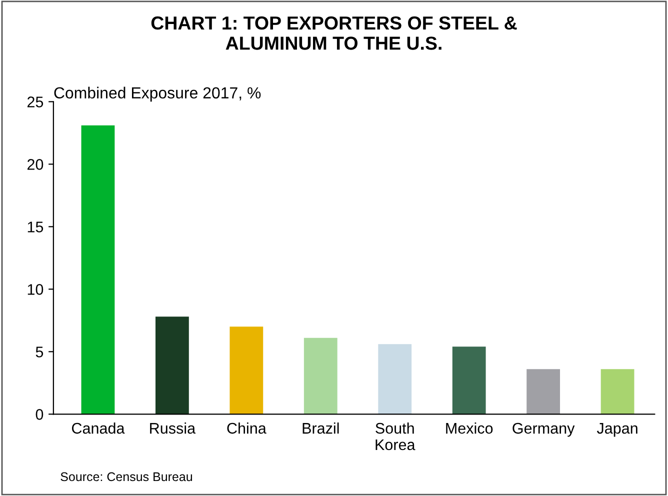 The height and width of the screenshot is (496, 668). What do you see at coordinates (157, 94) in the screenshot?
I see `y-axis-title: Combined Exposure 2017, %` at bounding box center [157, 94].